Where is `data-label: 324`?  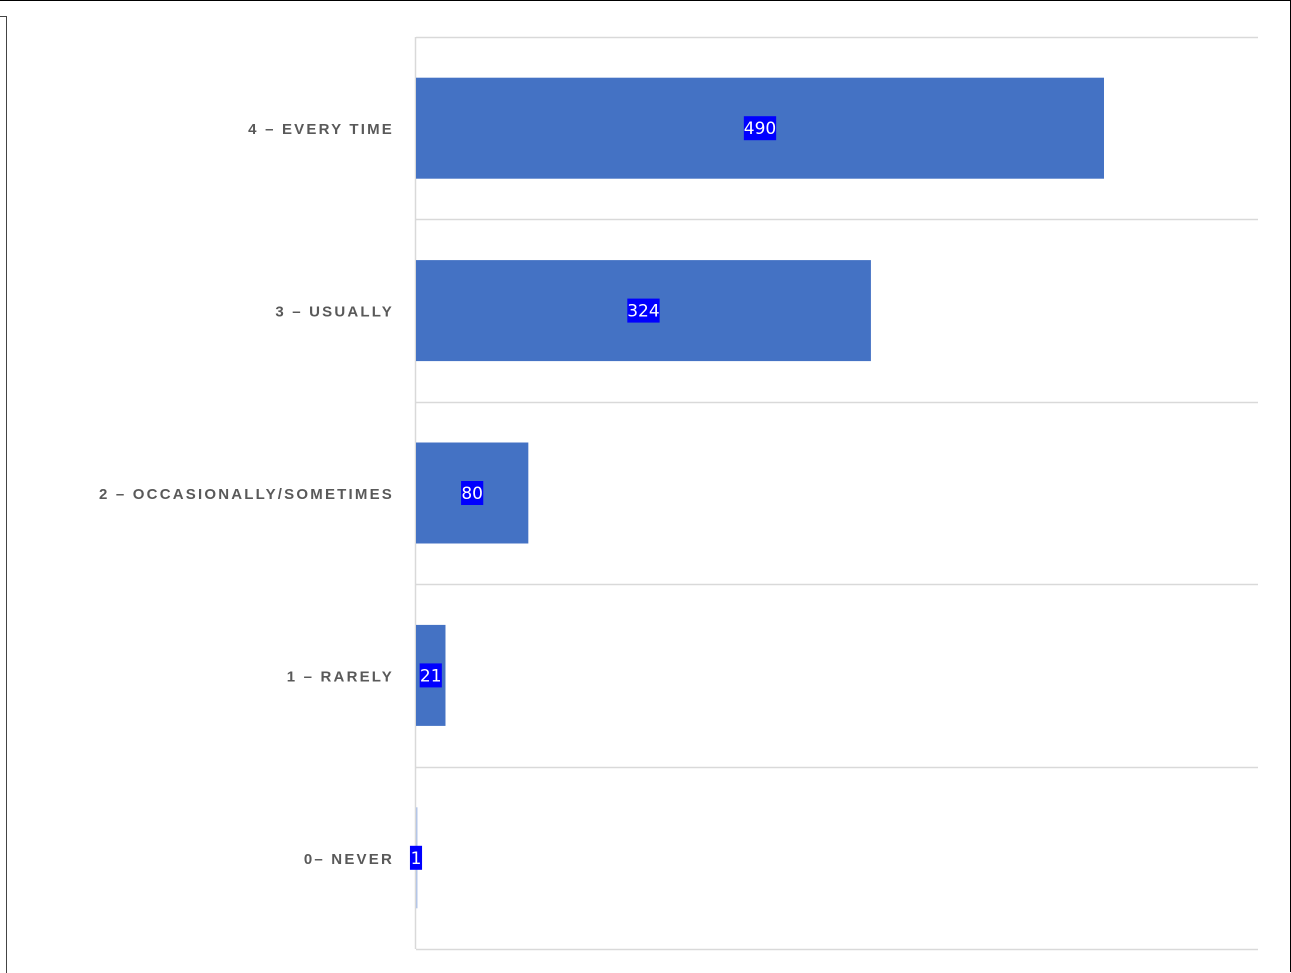
data-label: 324 is located at coordinates (643, 312).